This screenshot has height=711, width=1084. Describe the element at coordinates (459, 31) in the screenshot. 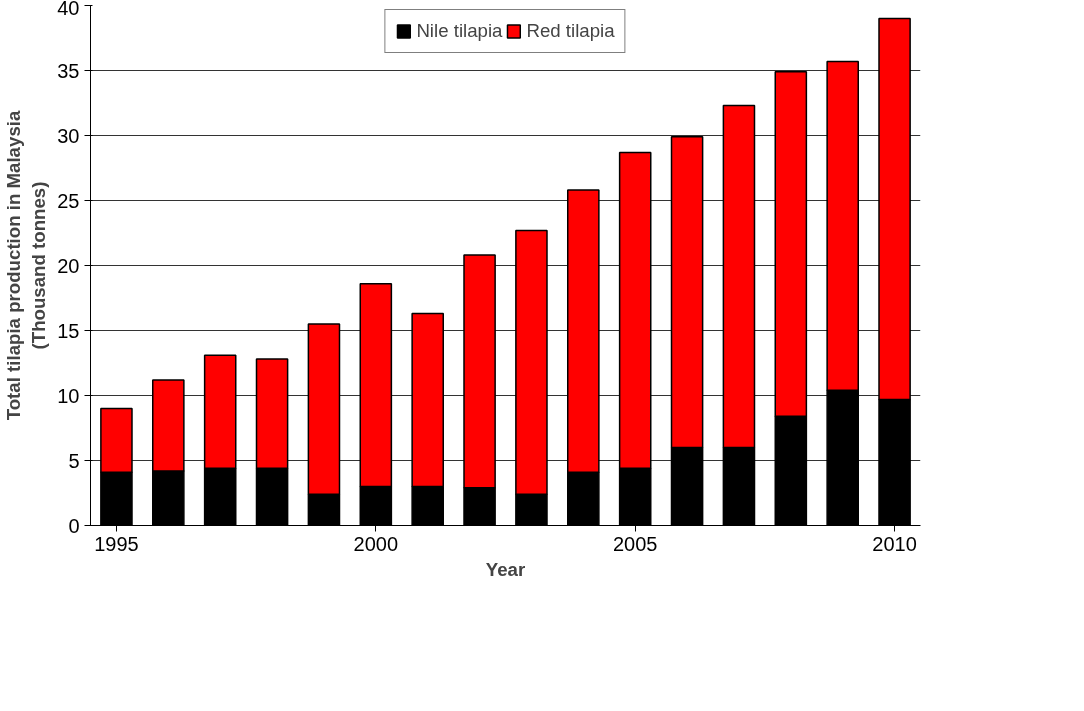

I see `legend-label: Nile tilapia` at that location.